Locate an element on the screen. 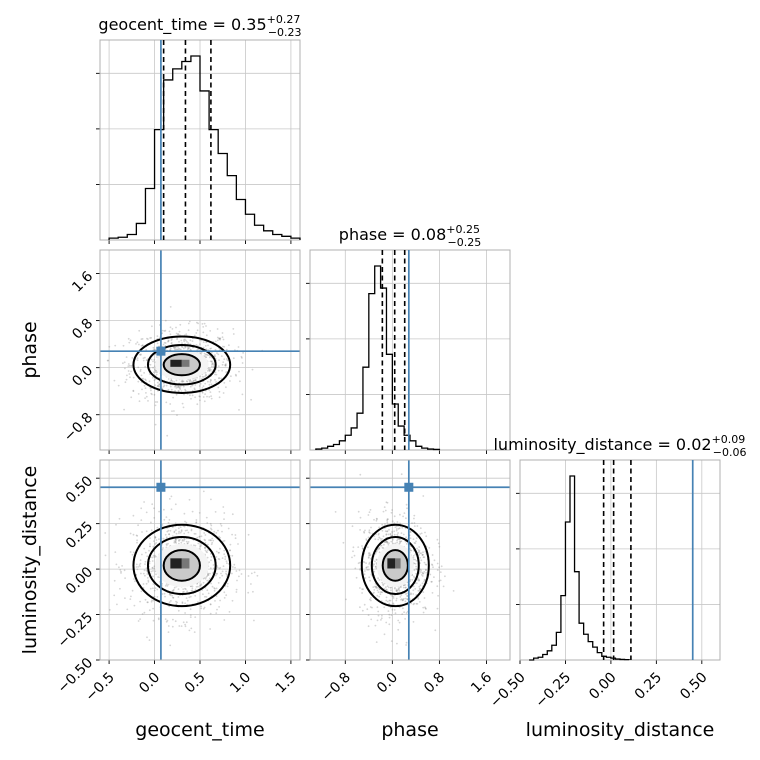 The width and height of the screenshot is (760, 760). x-tick-label: 0.5 is located at coordinates (195, 682).